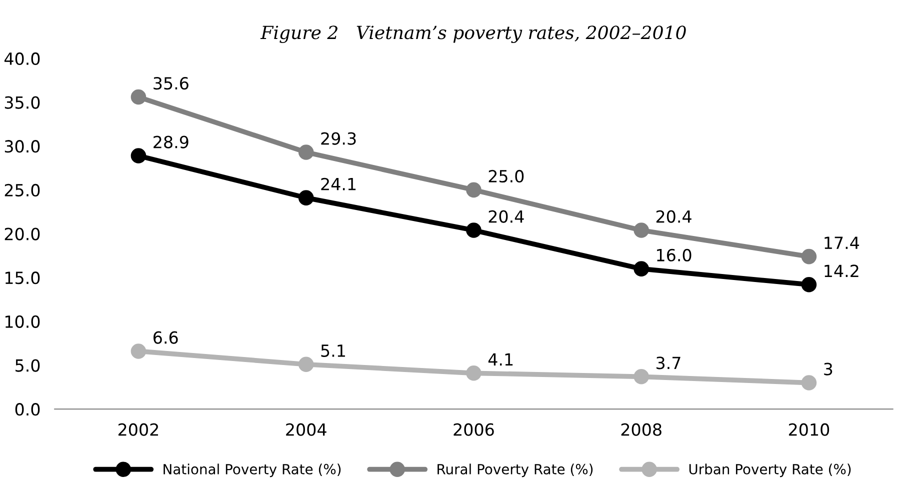 Image resolution: width=911 pixels, height=487 pixels. What do you see at coordinates (252, 471) in the screenshot?
I see `legend-label: National Poverty Rate (%)` at bounding box center [252, 471].